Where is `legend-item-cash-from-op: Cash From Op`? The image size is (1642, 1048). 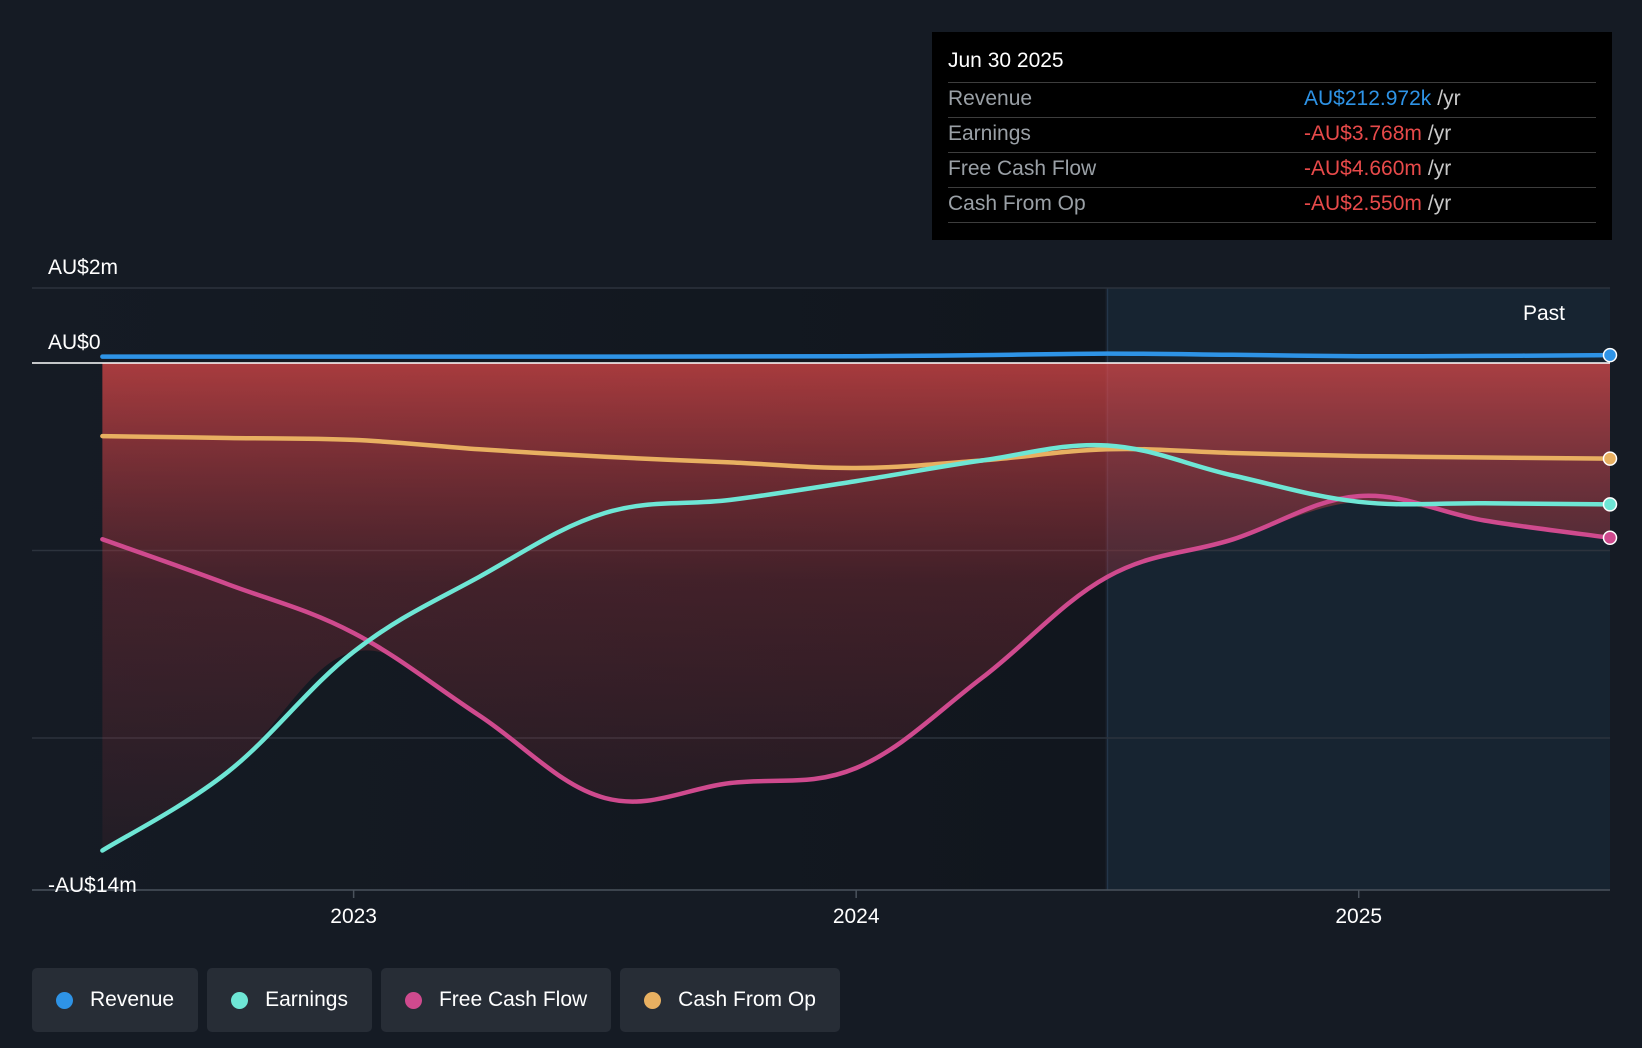 legend-item-cash-from-op: Cash From Op is located at coordinates (730, 1000).